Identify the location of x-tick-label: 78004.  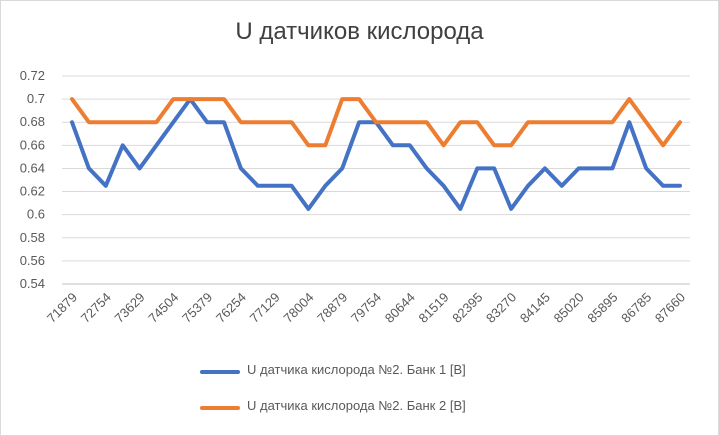
(298, 308).